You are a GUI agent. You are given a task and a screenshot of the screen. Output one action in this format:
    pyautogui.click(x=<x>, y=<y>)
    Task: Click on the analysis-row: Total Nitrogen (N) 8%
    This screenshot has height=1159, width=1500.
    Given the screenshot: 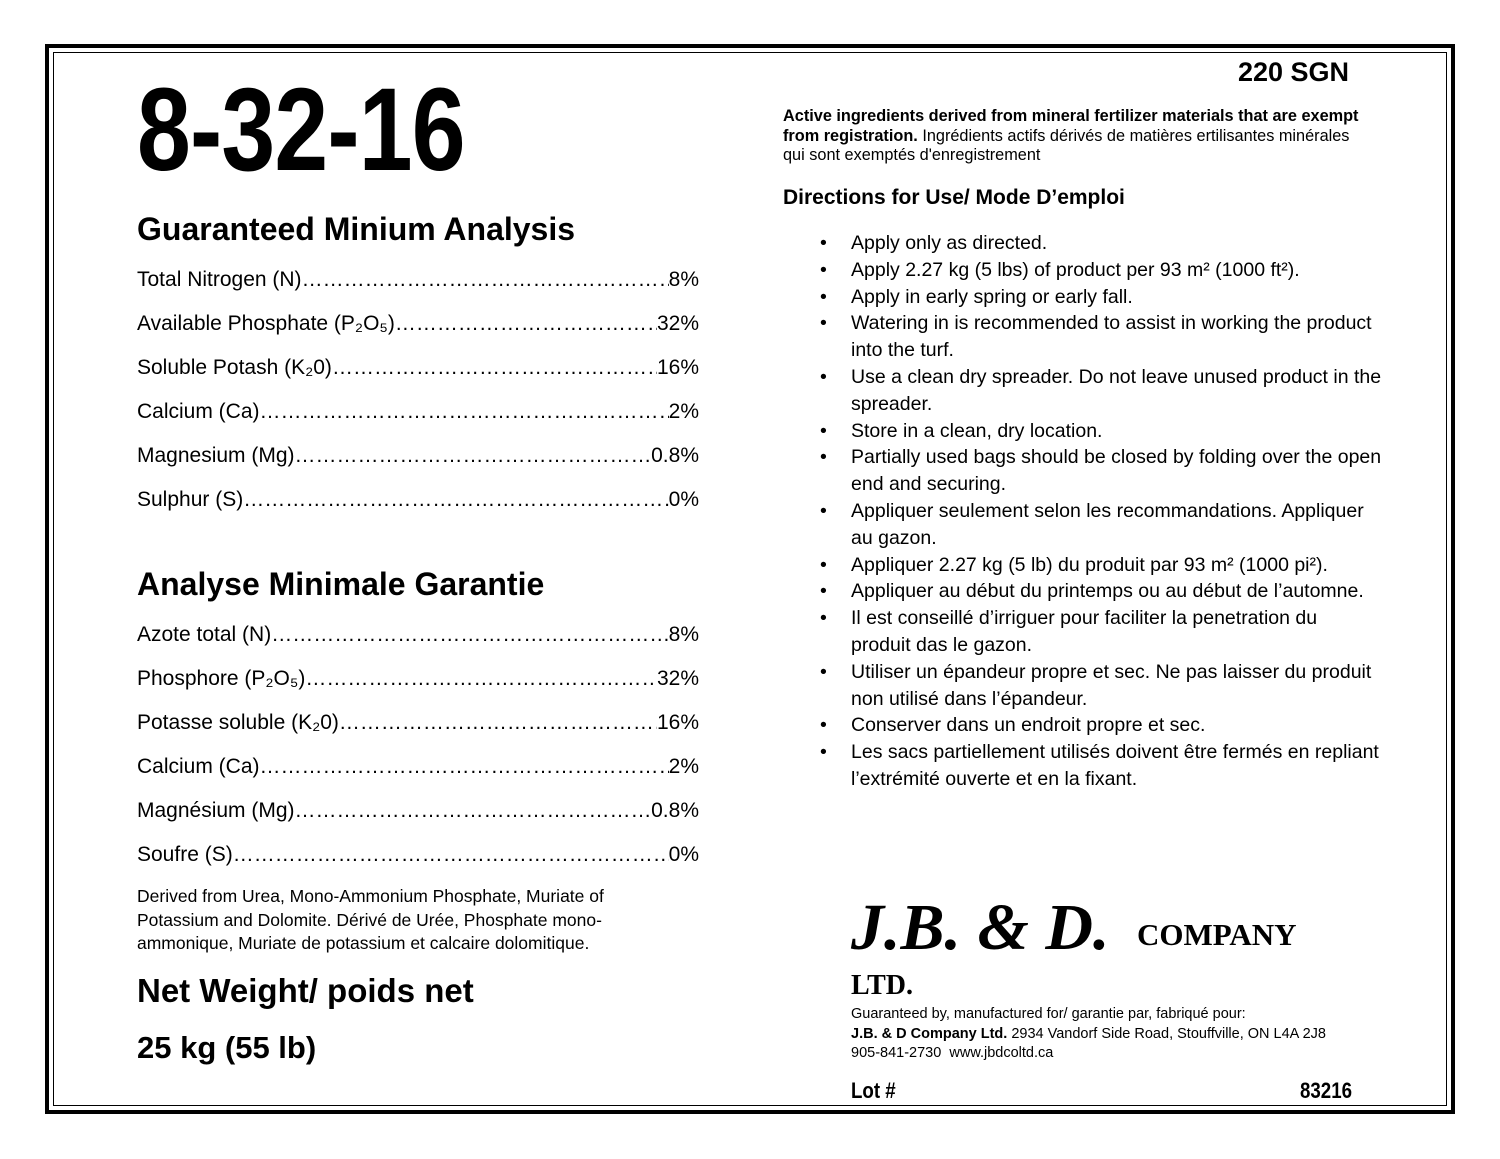 What is the action you would take?
    pyautogui.click(x=418, y=290)
    